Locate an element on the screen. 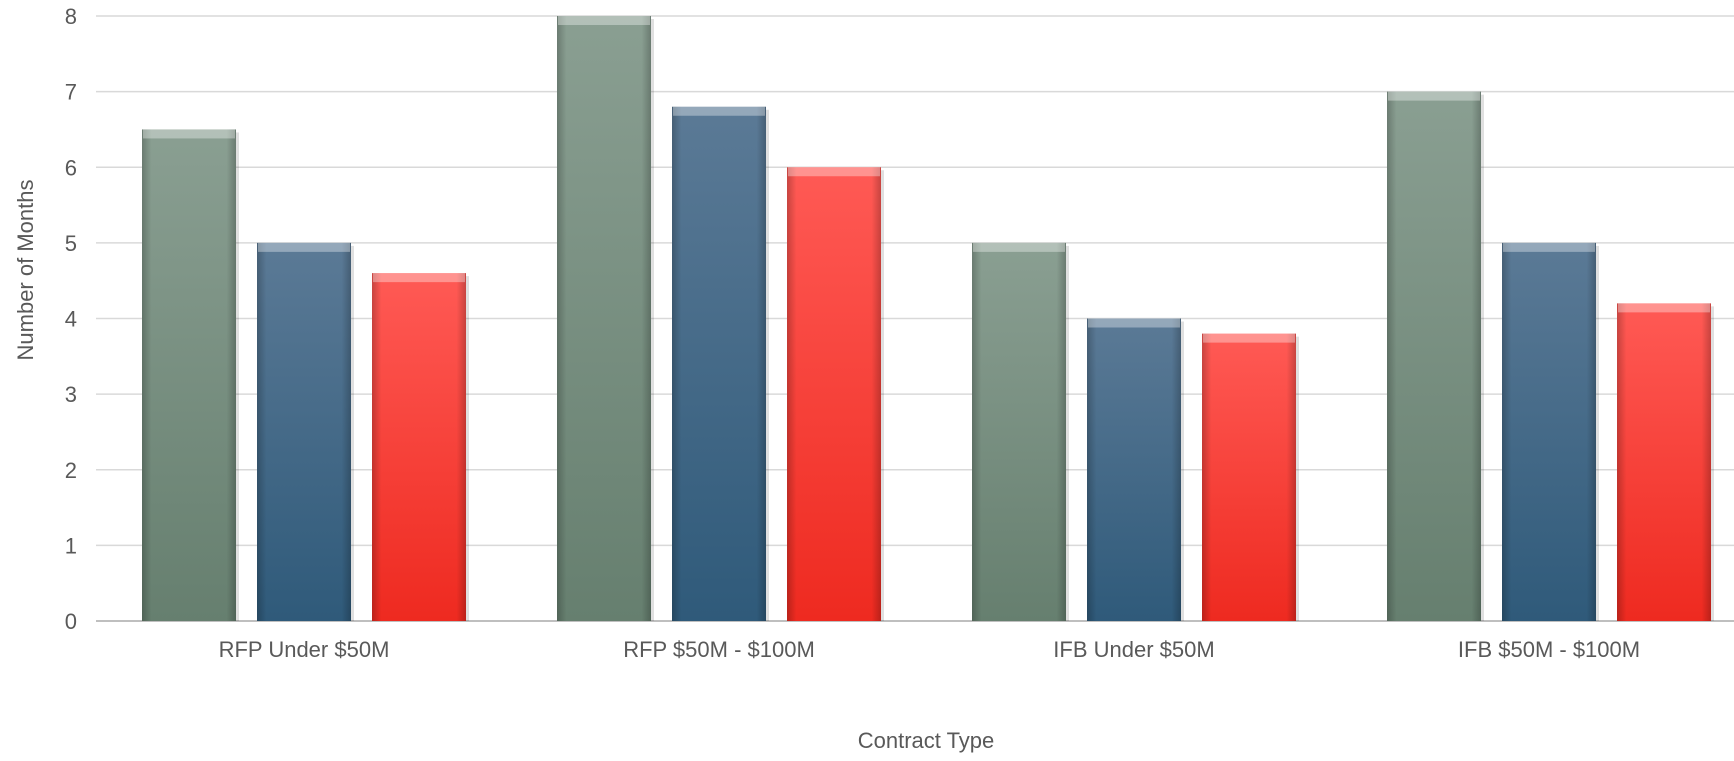  y-tick-label: 6 is located at coordinates (71, 167).